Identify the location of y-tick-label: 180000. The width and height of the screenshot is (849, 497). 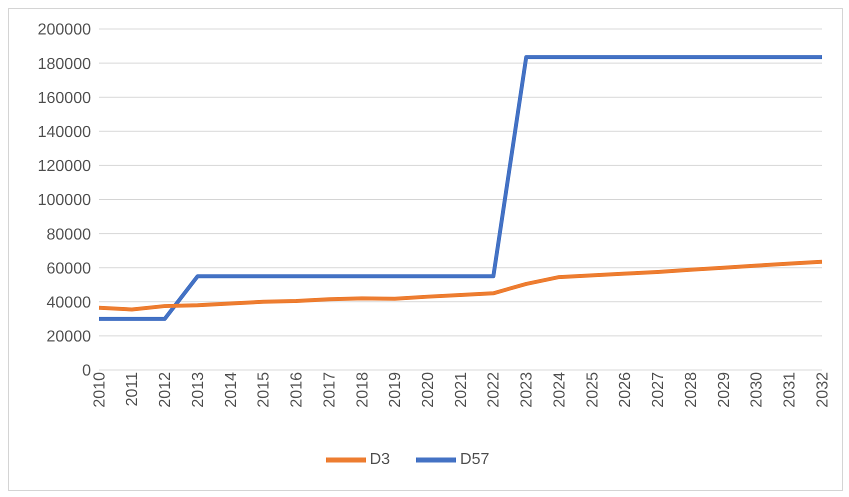
(65, 64).